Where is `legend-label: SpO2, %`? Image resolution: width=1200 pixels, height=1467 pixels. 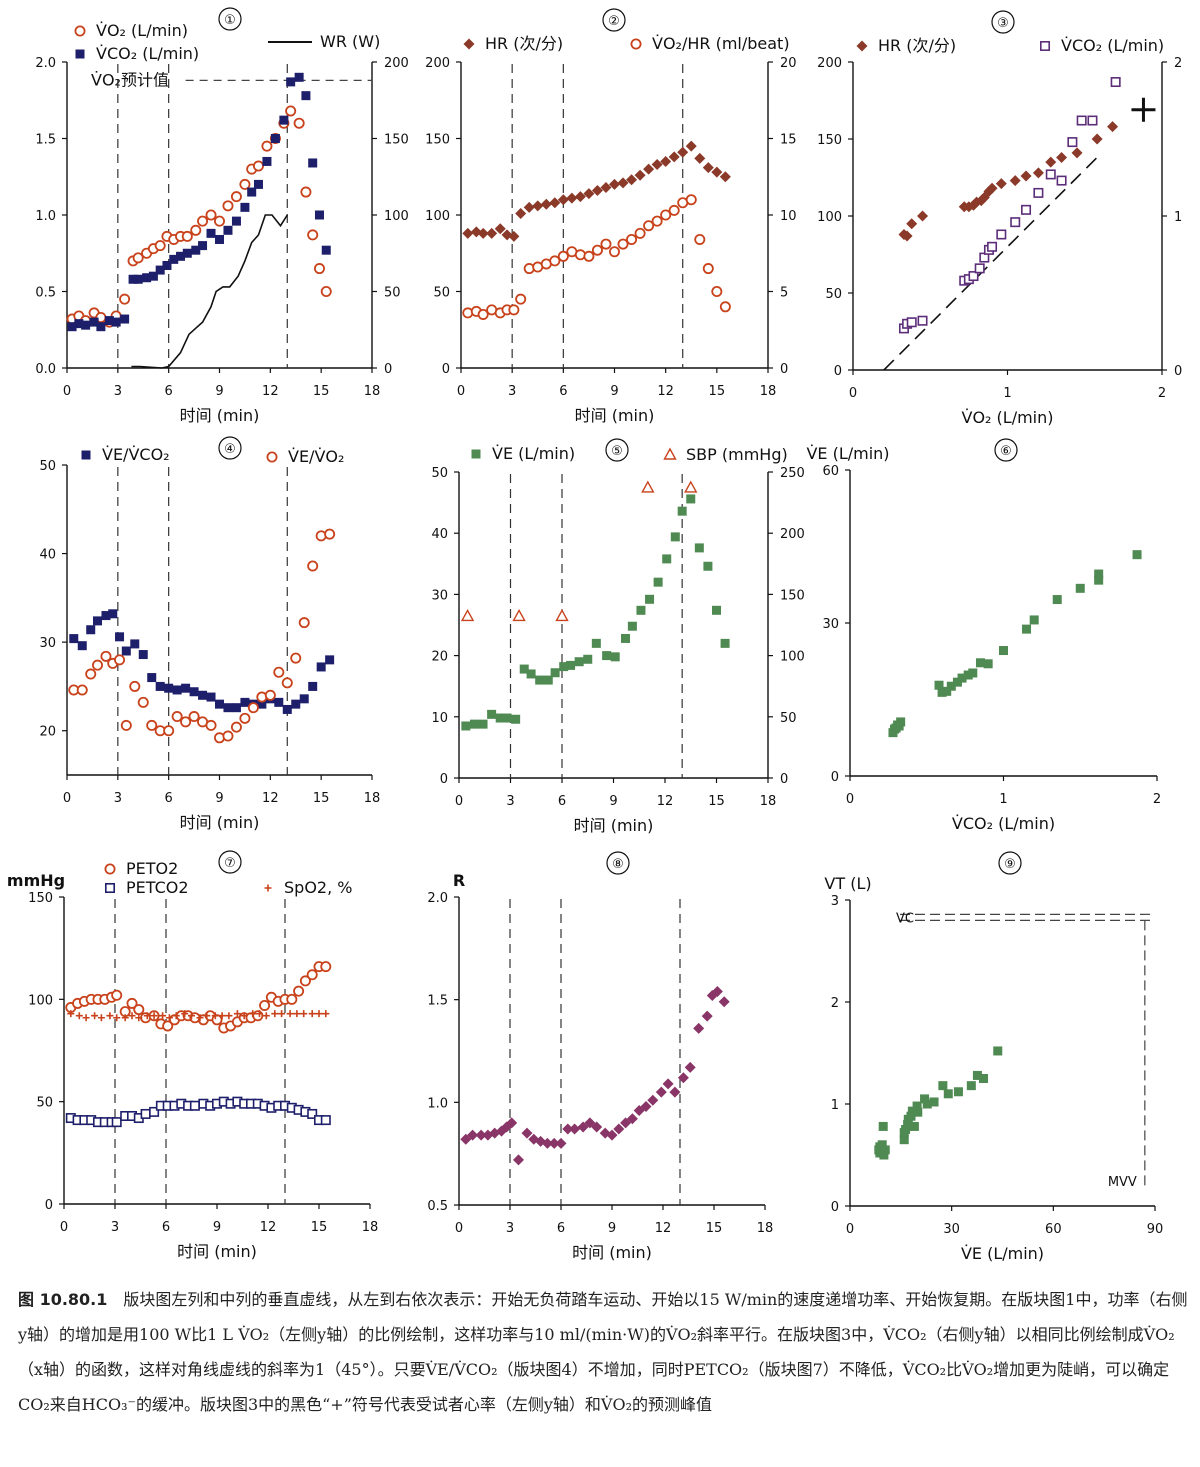 legend-label: SpO2, % is located at coordinates (318, 887).